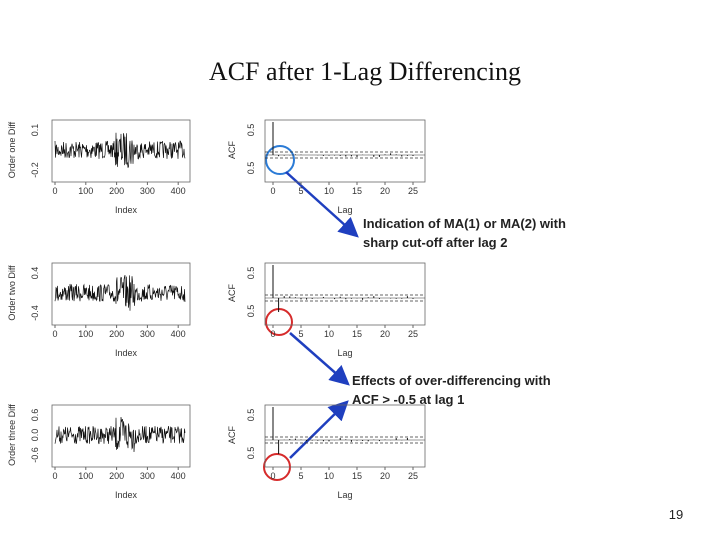  What do you see at coordinates (35, 415) in the screenshot?
I see `y-tick-label: 0.6` at bounding box center [35, 415].